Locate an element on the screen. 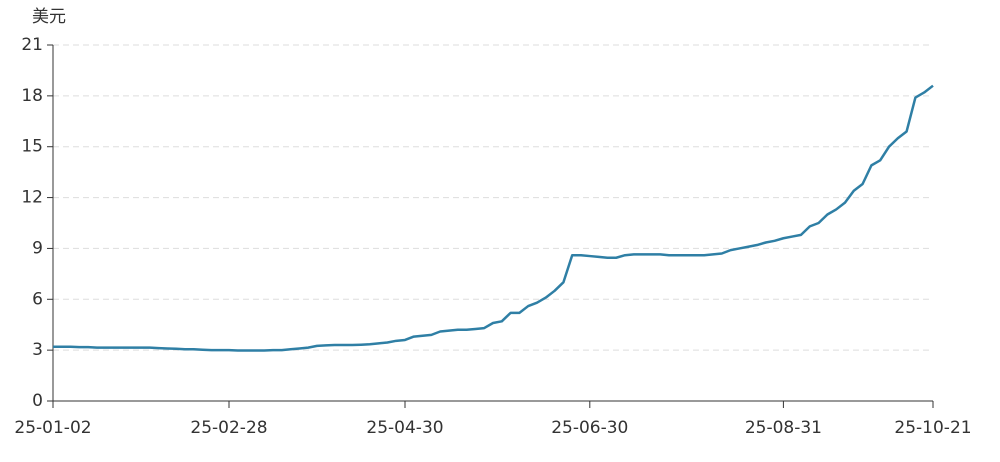 This screenshot has height=462, width=1000. x-tick-label: 25-10-21 is located at coordinates (932, 428).